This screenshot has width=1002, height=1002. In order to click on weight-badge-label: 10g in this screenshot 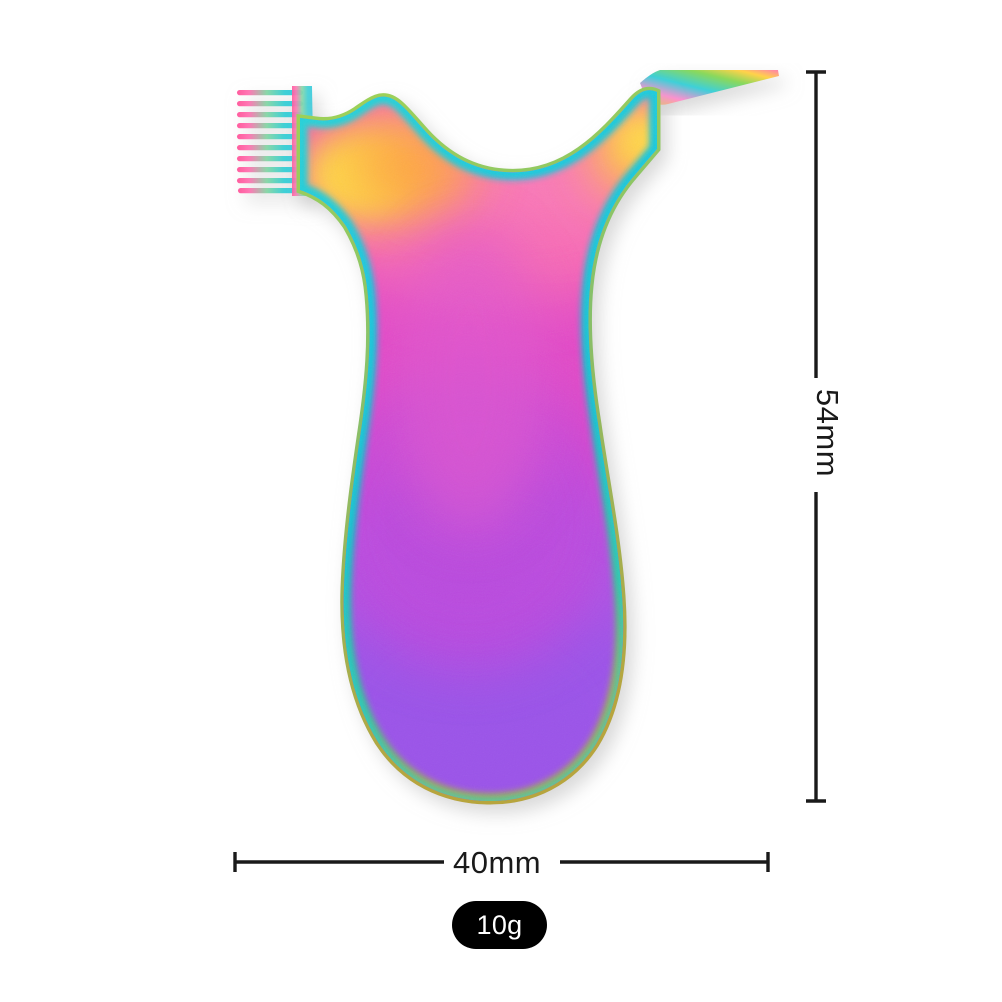, I will do `click(499, 924)`.